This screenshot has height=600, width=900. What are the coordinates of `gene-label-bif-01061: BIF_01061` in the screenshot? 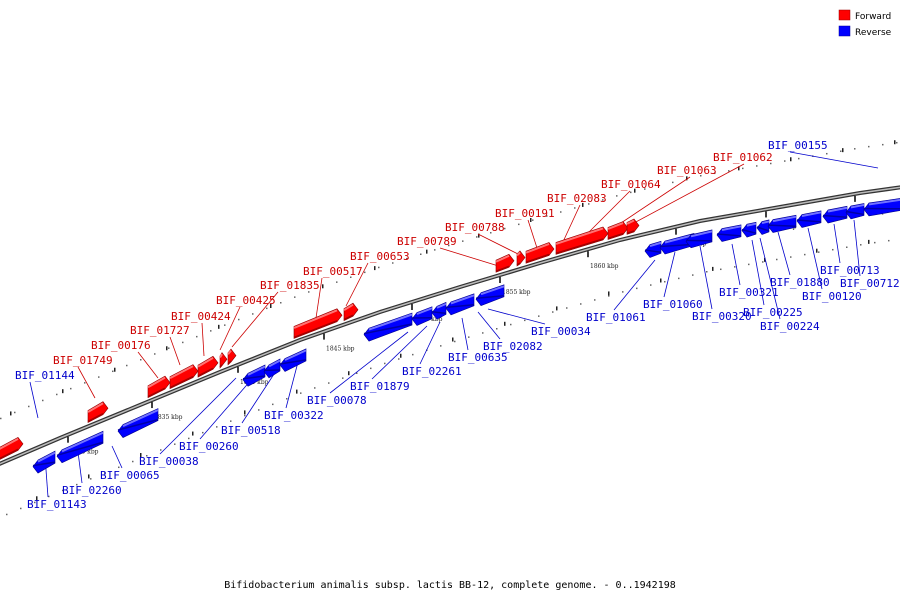 It's located at (616, 317).